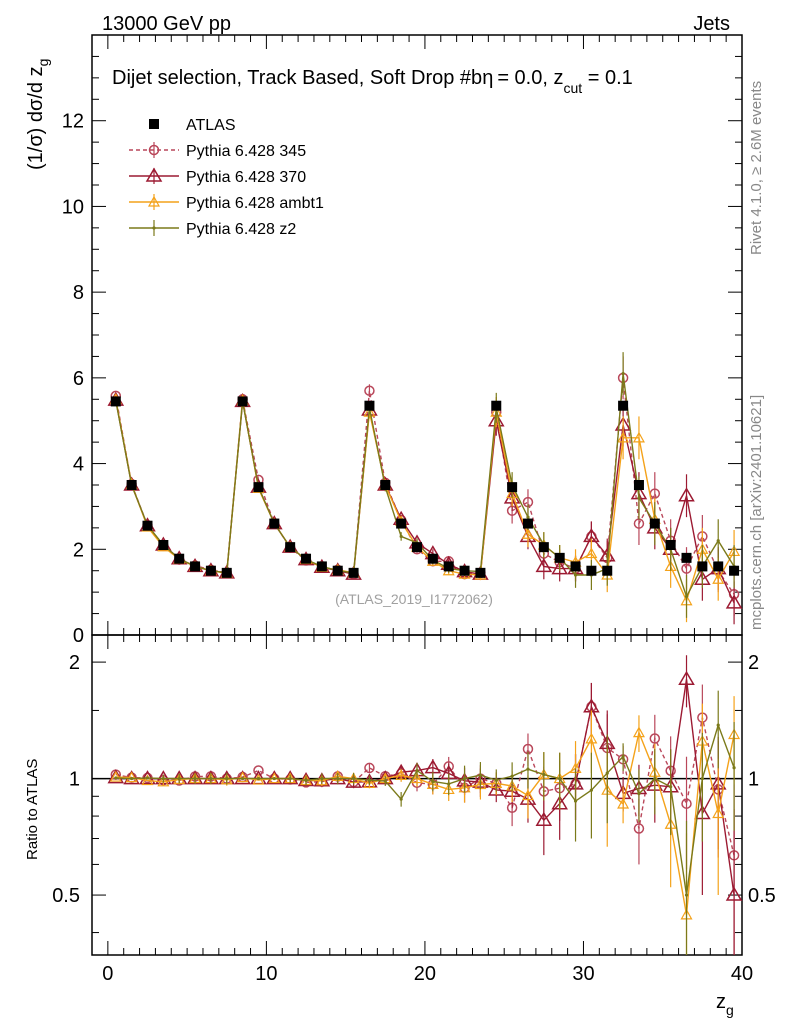 The width and height of the screenshot is (786, 1024). Describe the element at coordinates (241, 229) in the screenshot. I see `legend-label: Pythia 6.428 z2` at that location.